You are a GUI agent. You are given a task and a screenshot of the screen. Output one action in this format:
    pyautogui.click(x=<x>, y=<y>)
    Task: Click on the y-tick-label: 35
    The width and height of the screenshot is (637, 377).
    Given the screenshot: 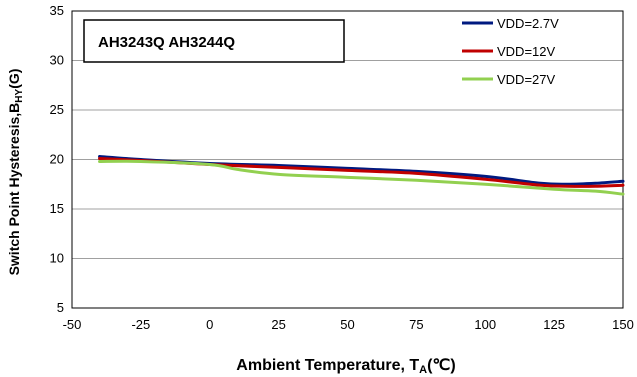 What is the action you would take?
    pyautogui.click(x=57, y=10)
    